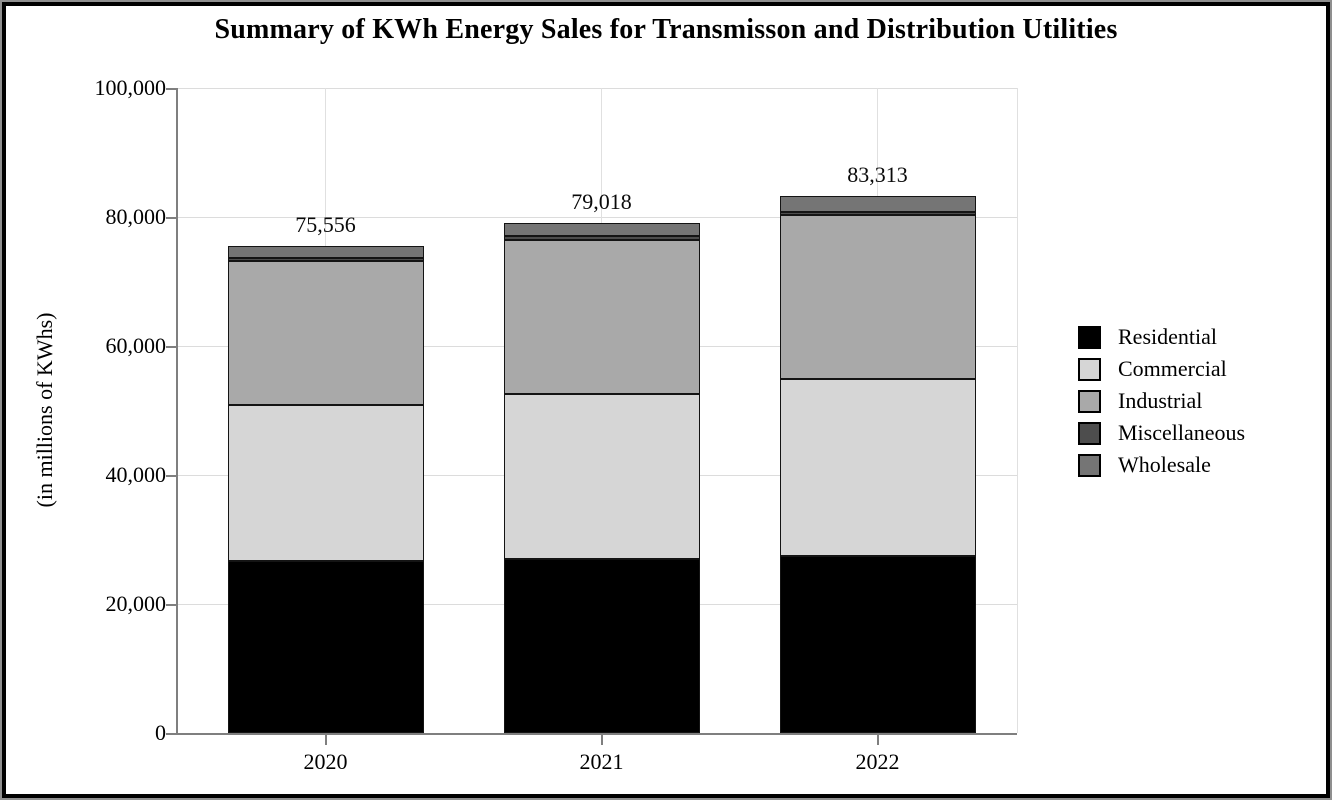 The image size is (1332, 800). Describe the element at coordinates (130, 87) in the screenshot. I see `y-tick-label: 100,000` at that location.